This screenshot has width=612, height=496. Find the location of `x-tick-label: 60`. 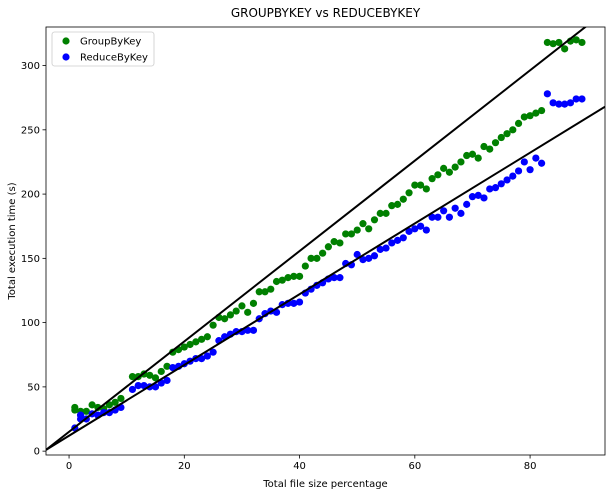

x-tick-label: 60 is located at coordinates (414, 466).